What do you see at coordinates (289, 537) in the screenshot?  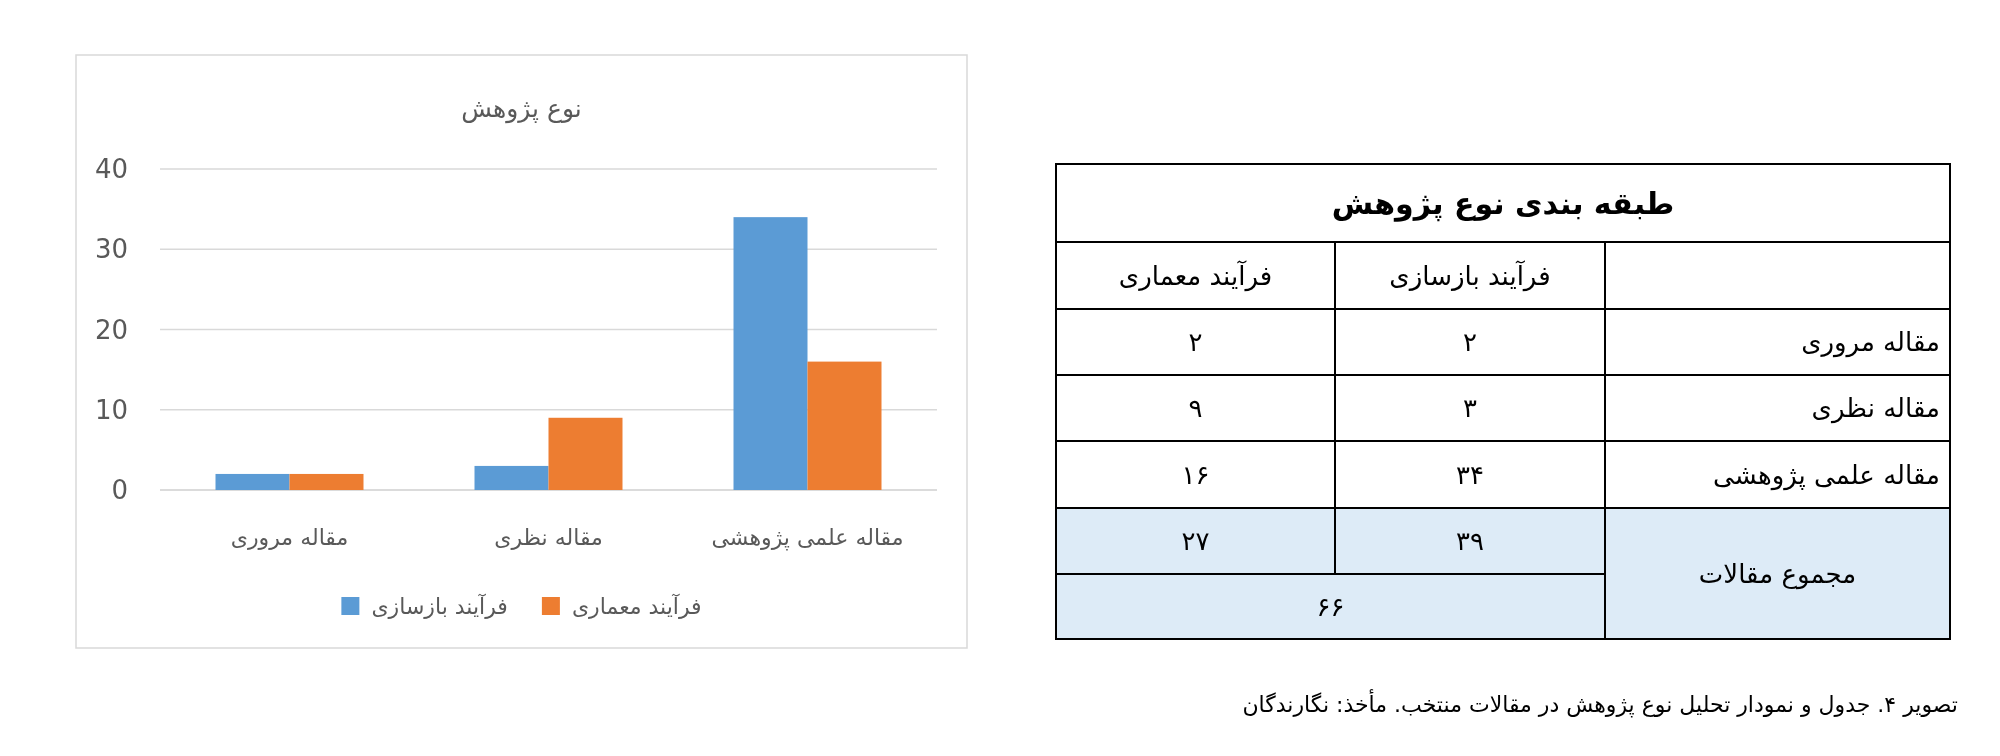 I see `x-tick-label: مقاله مروری` at bounding box center [289, 537].